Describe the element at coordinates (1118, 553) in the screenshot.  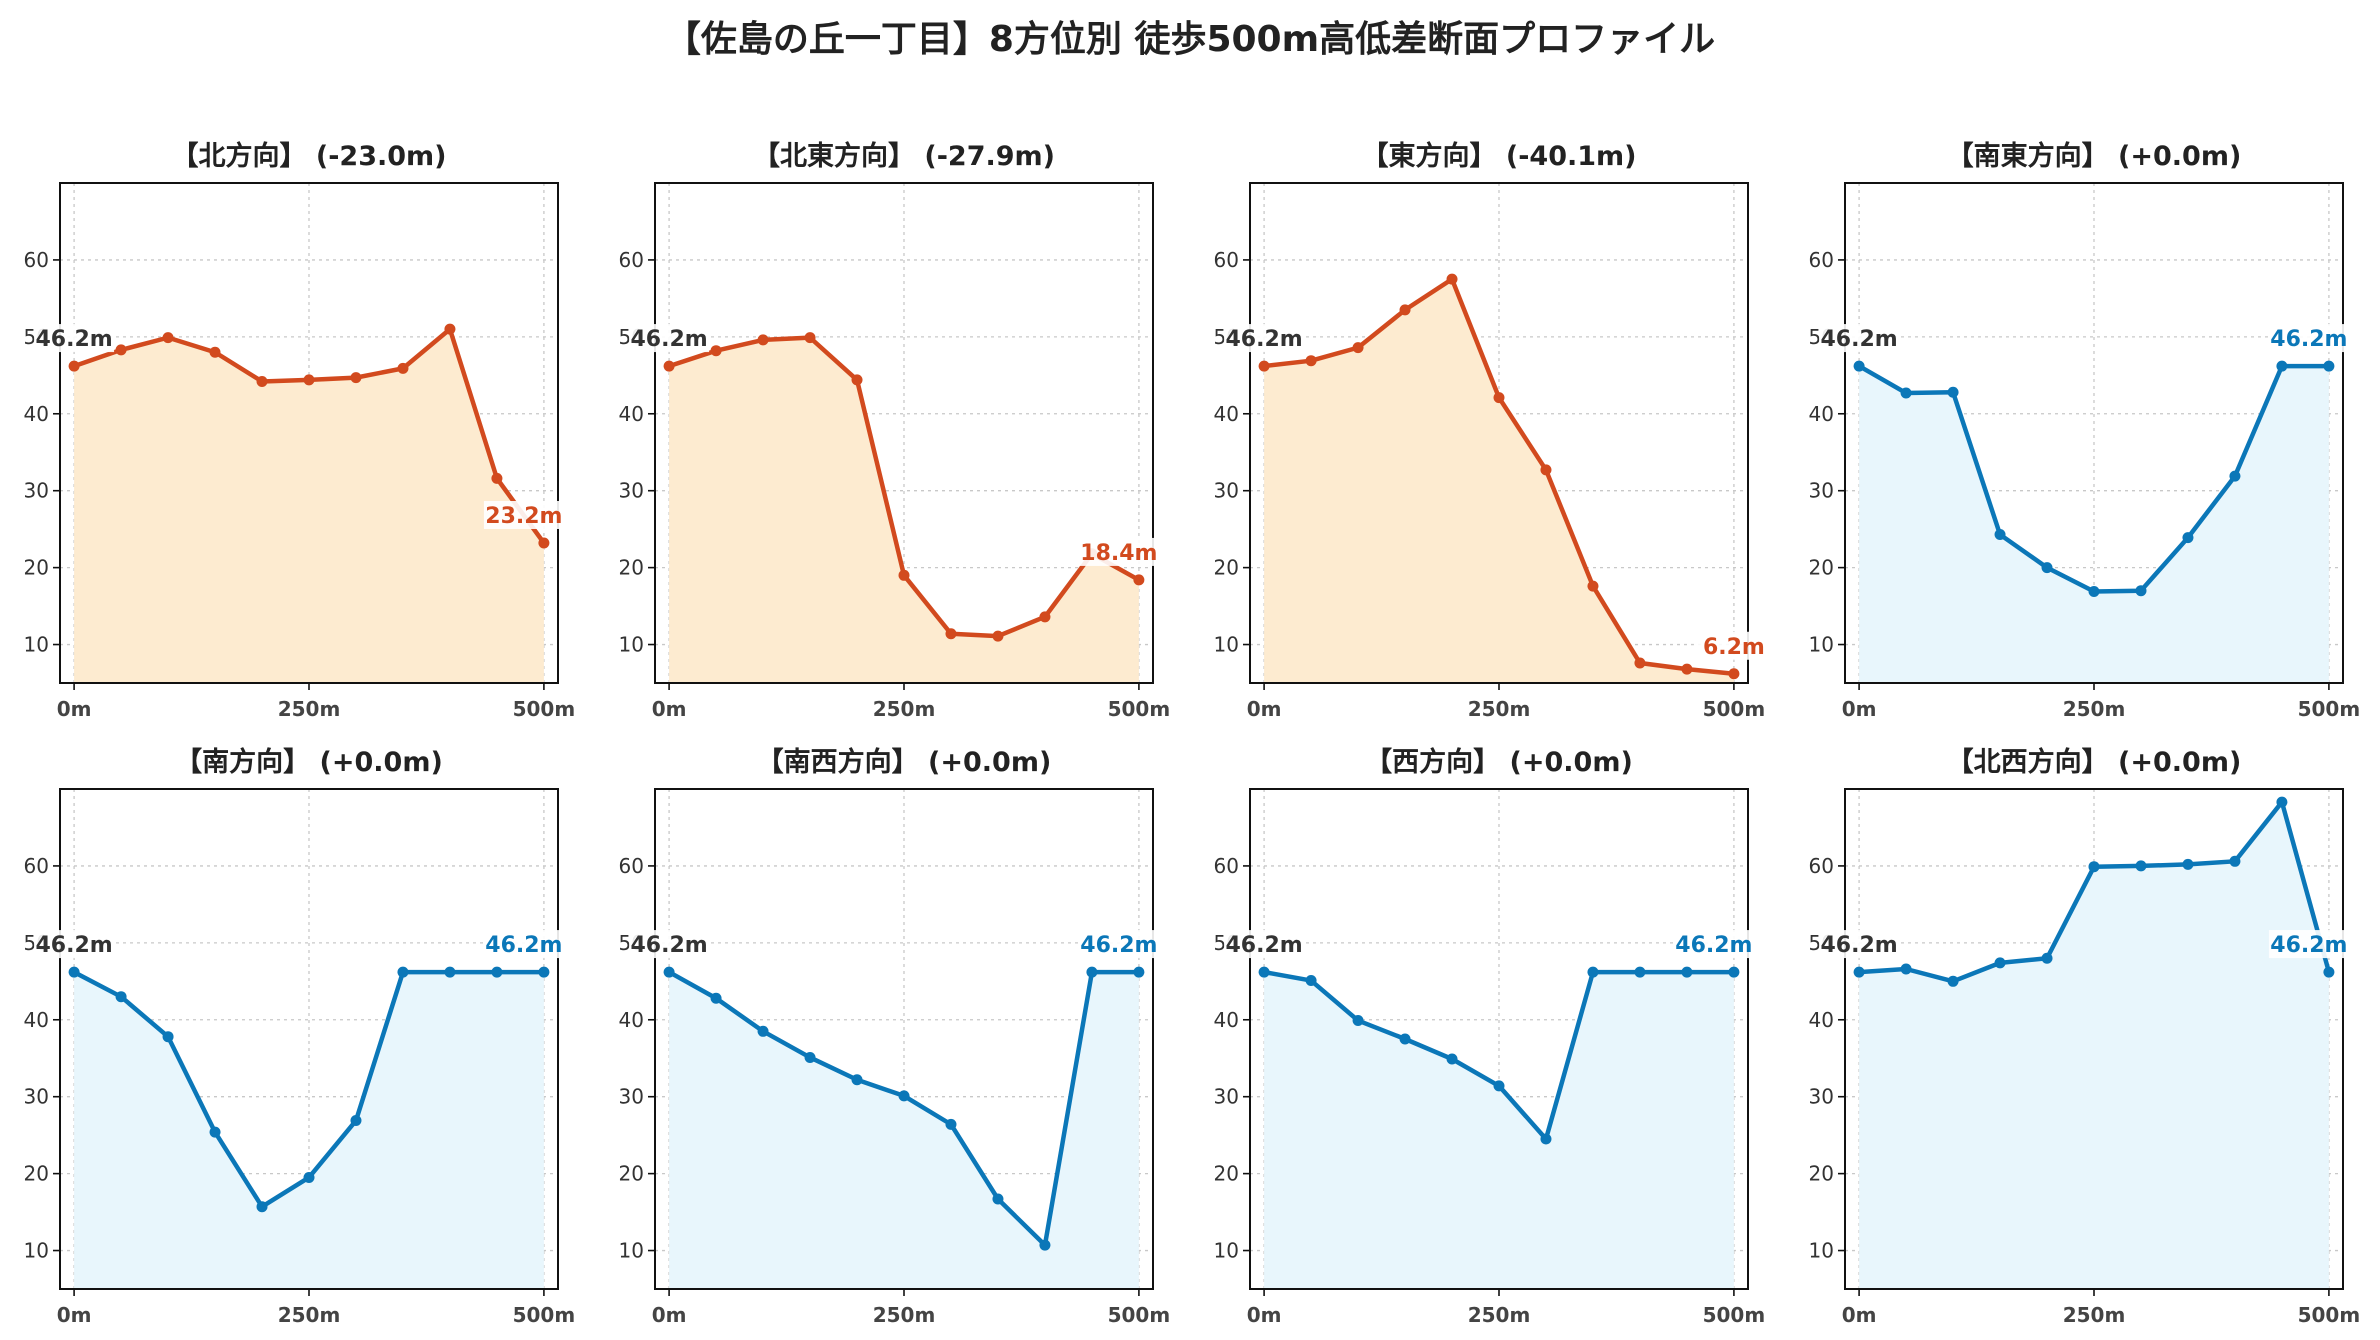
I see `end-label: 18.4m` at that location.